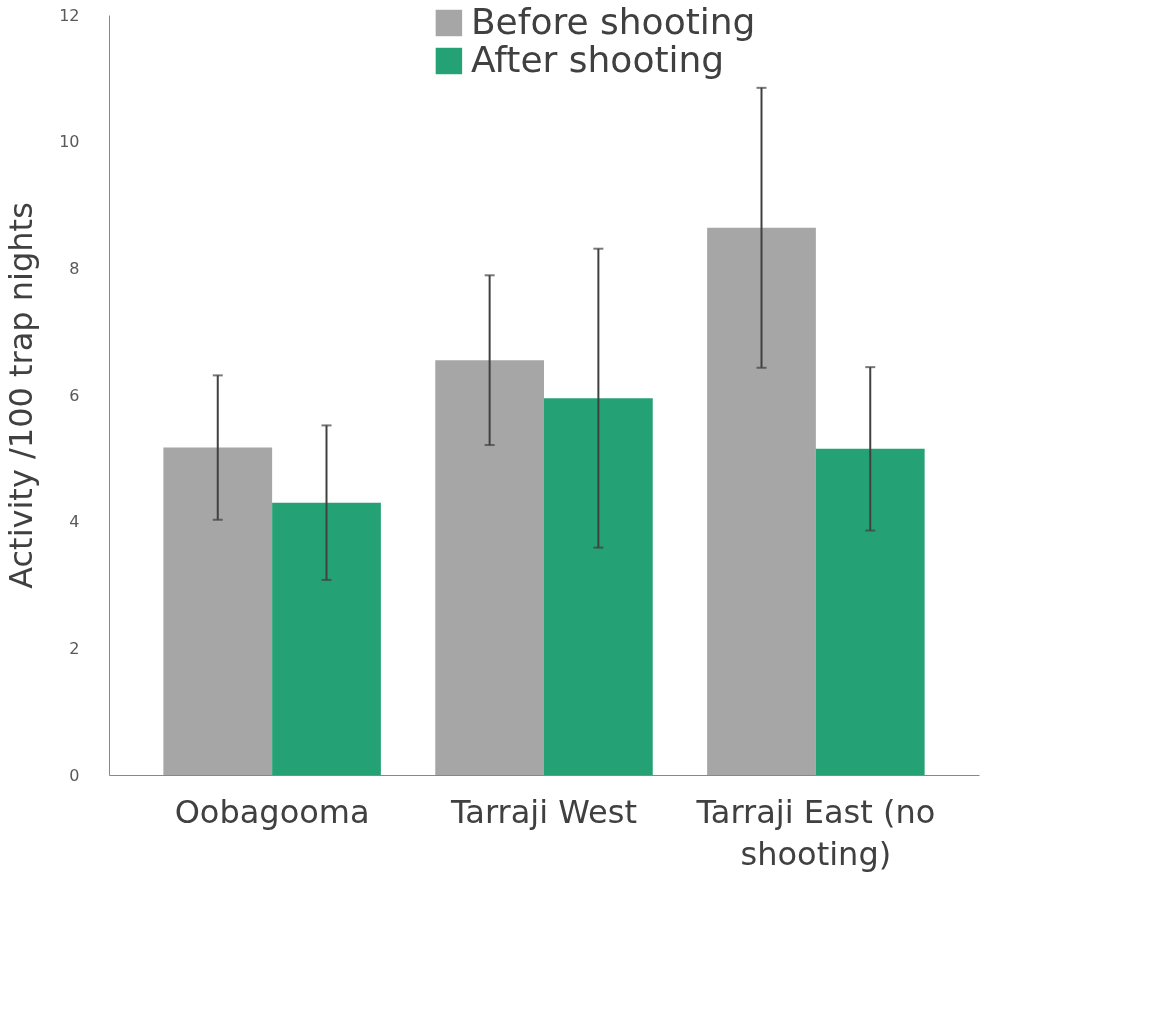 This screenshot has height=1025, width=1168. What do you see at coordinates (74, 775) in the screenshot?
I see `y-tick-label: 0` at bounding box center [74, 775].